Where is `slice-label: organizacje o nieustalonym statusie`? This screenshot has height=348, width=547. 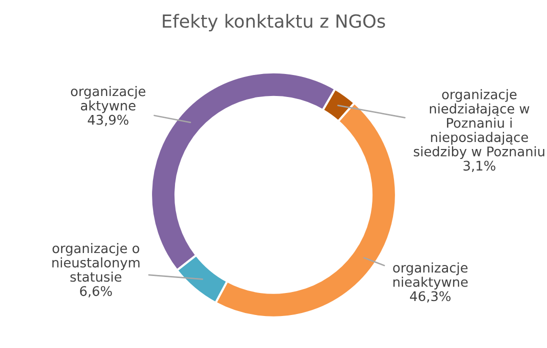
slice-label: organizacje o nieustalonym statusie is located at coordinates (96, 262).